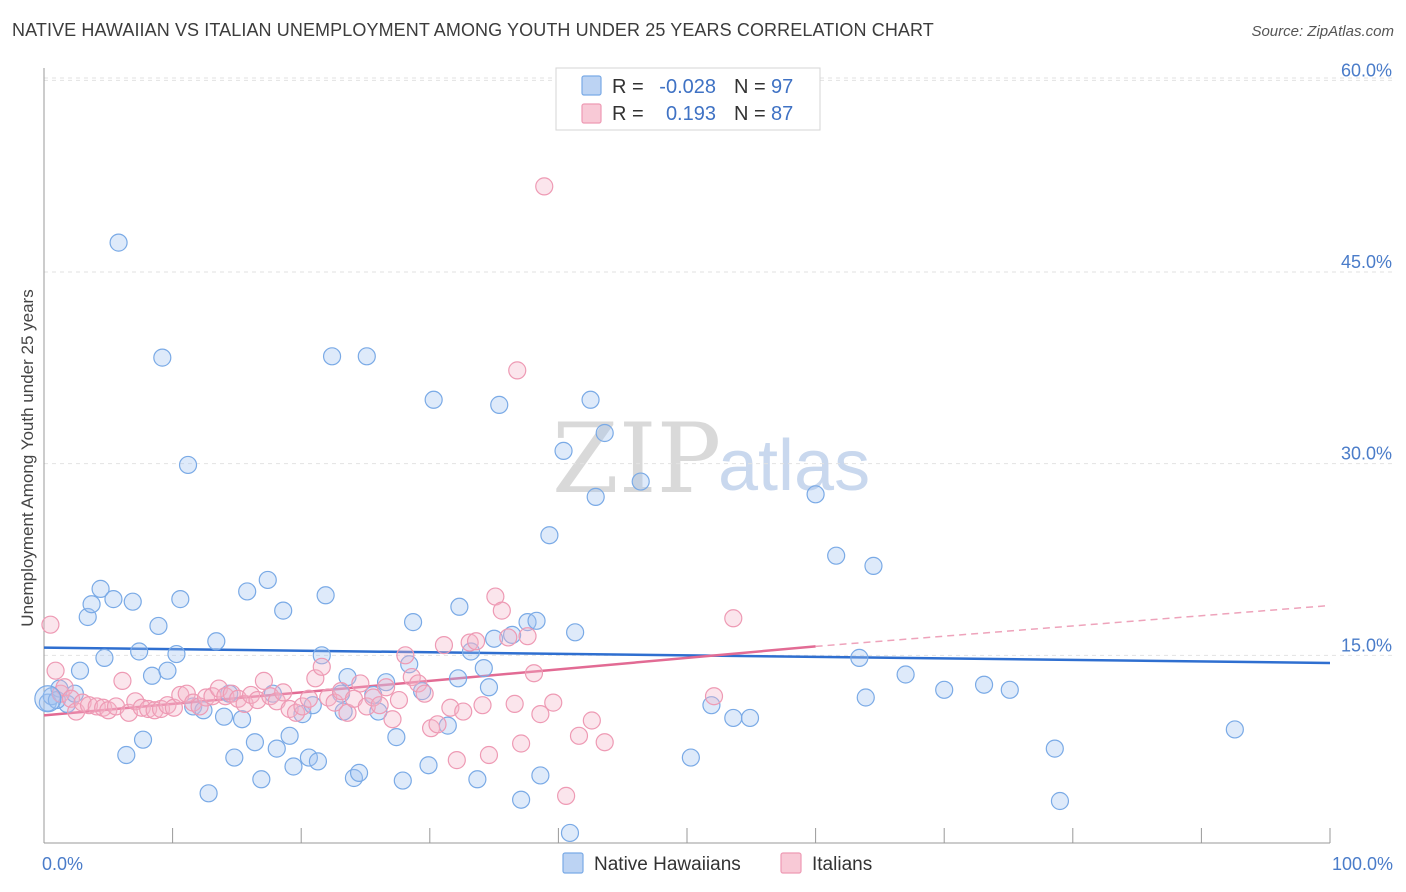  What do you see at coordinates (429, 681) in the screenshot?
I see `italian-trendline` at bounding box center [429, 681].